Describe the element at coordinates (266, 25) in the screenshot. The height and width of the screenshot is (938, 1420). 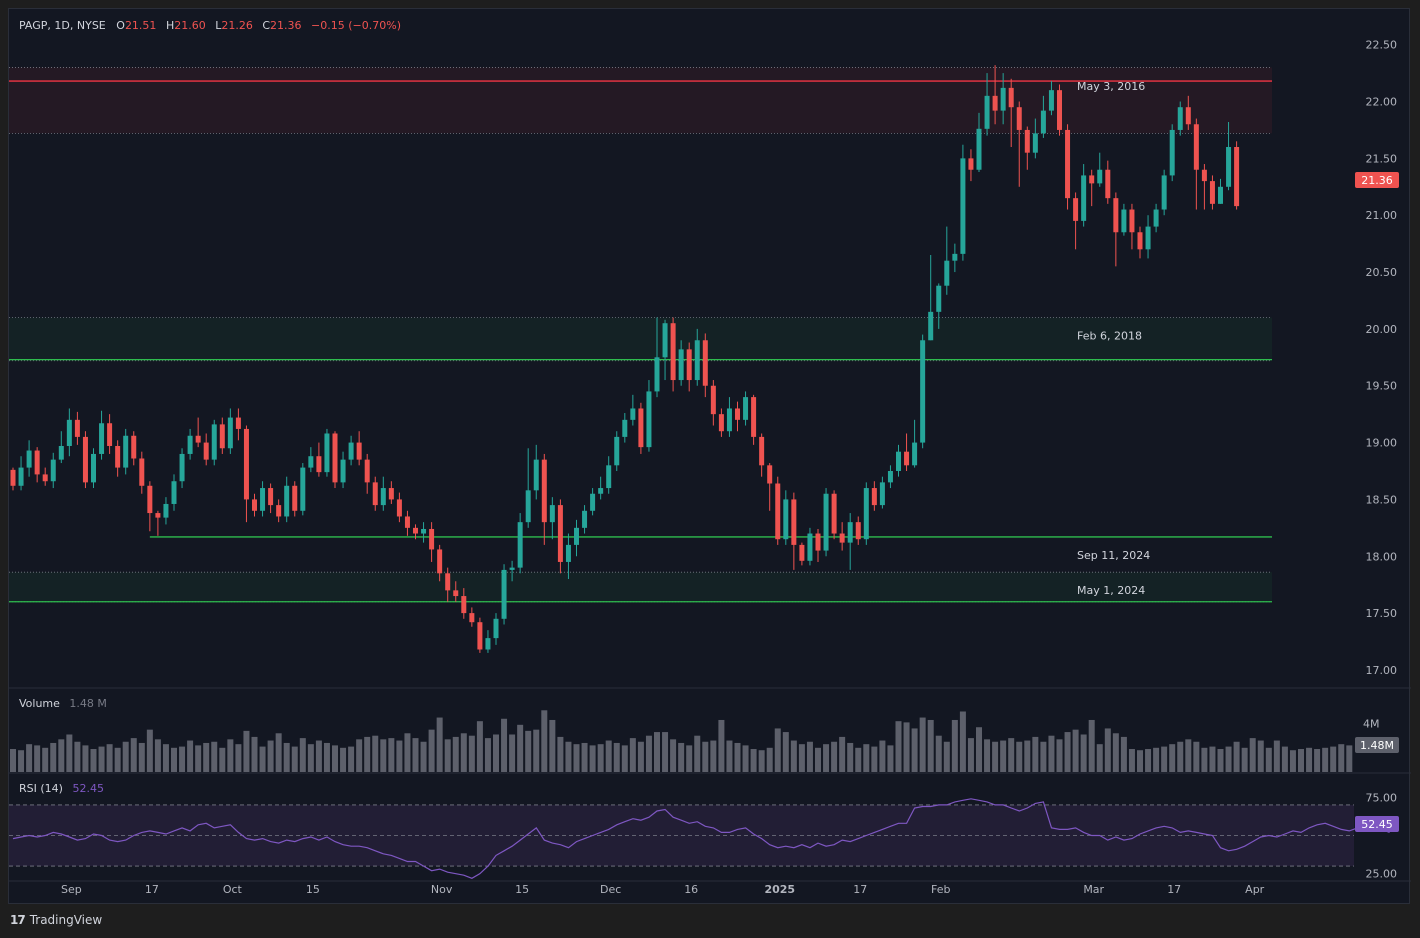
I see `close-label: C` at that location.